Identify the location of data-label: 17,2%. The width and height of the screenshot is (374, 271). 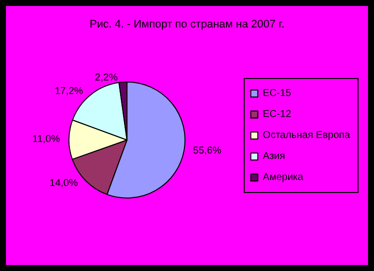
(69, 92).